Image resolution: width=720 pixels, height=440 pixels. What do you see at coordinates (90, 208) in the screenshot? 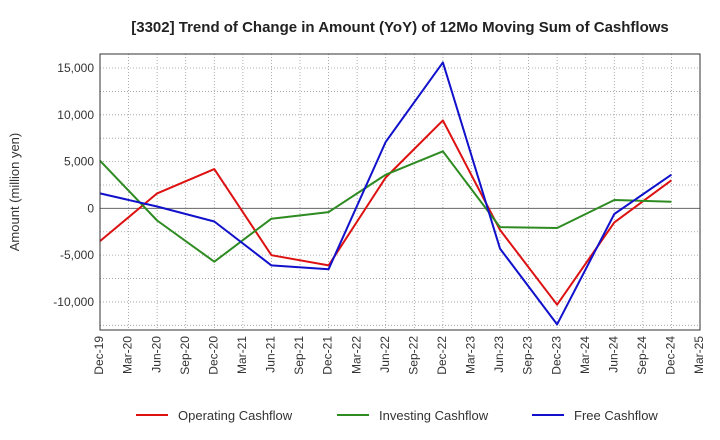
I see `y-tick-label: 0` at bounding box center [90, 208].